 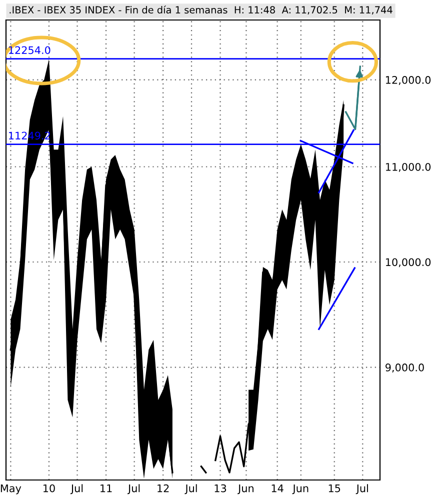 I want to click on x-tick-label: 14, so click(x=278, y=488).